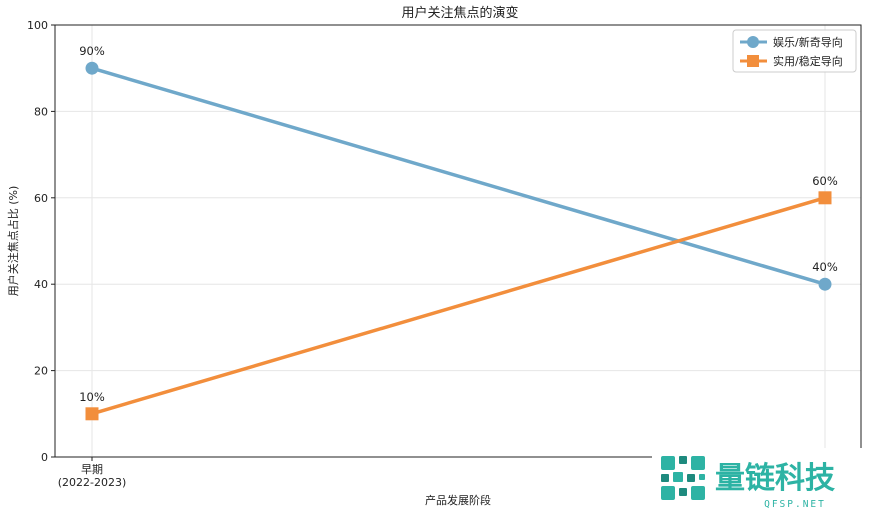 This screenshot has width=879, height=513. Describe the element at coordinates (92, 397) in the screenshot. I see `data-label: 10%` at that location.